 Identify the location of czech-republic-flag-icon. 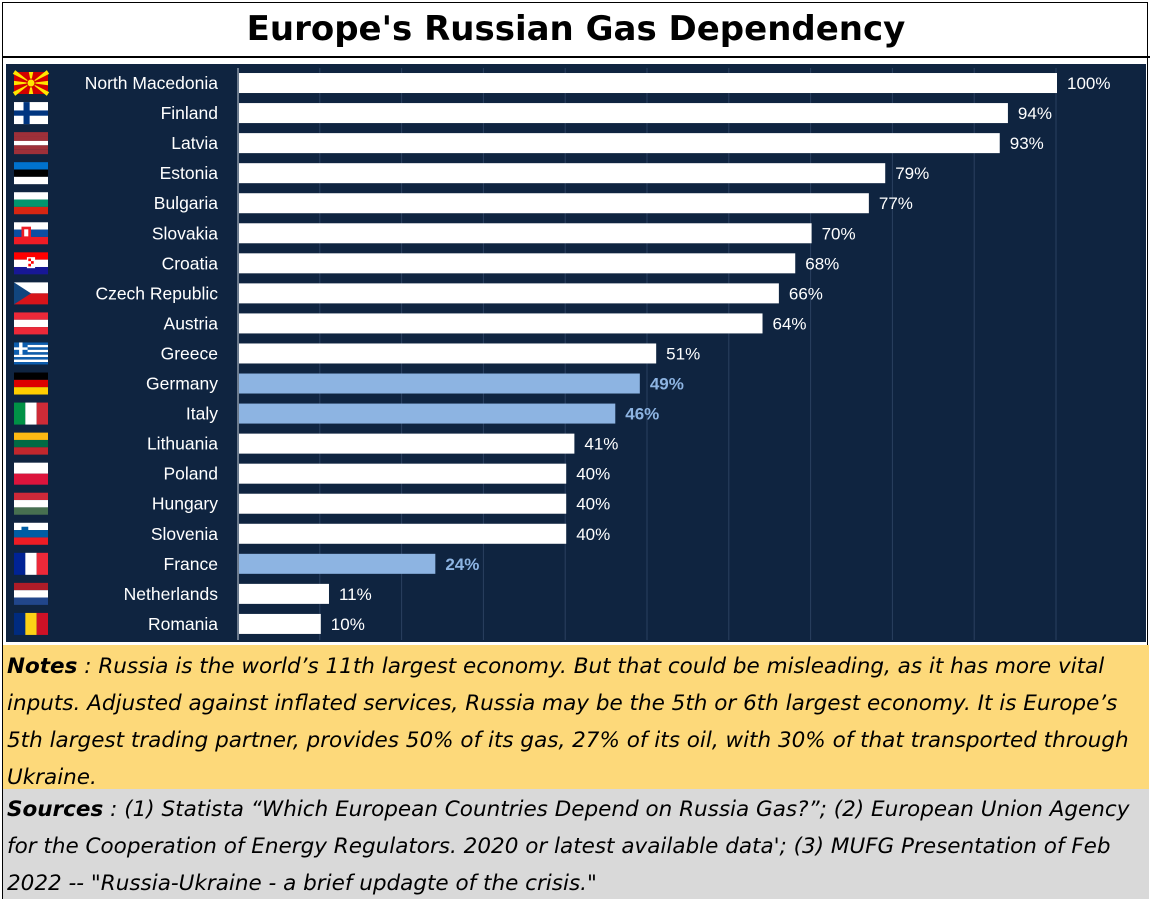
(31, 293).